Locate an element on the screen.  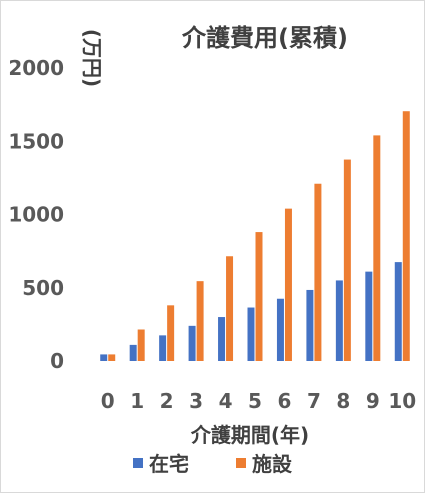
x-axis-label: 介護期間(年) is located at coordinates (249, 435).